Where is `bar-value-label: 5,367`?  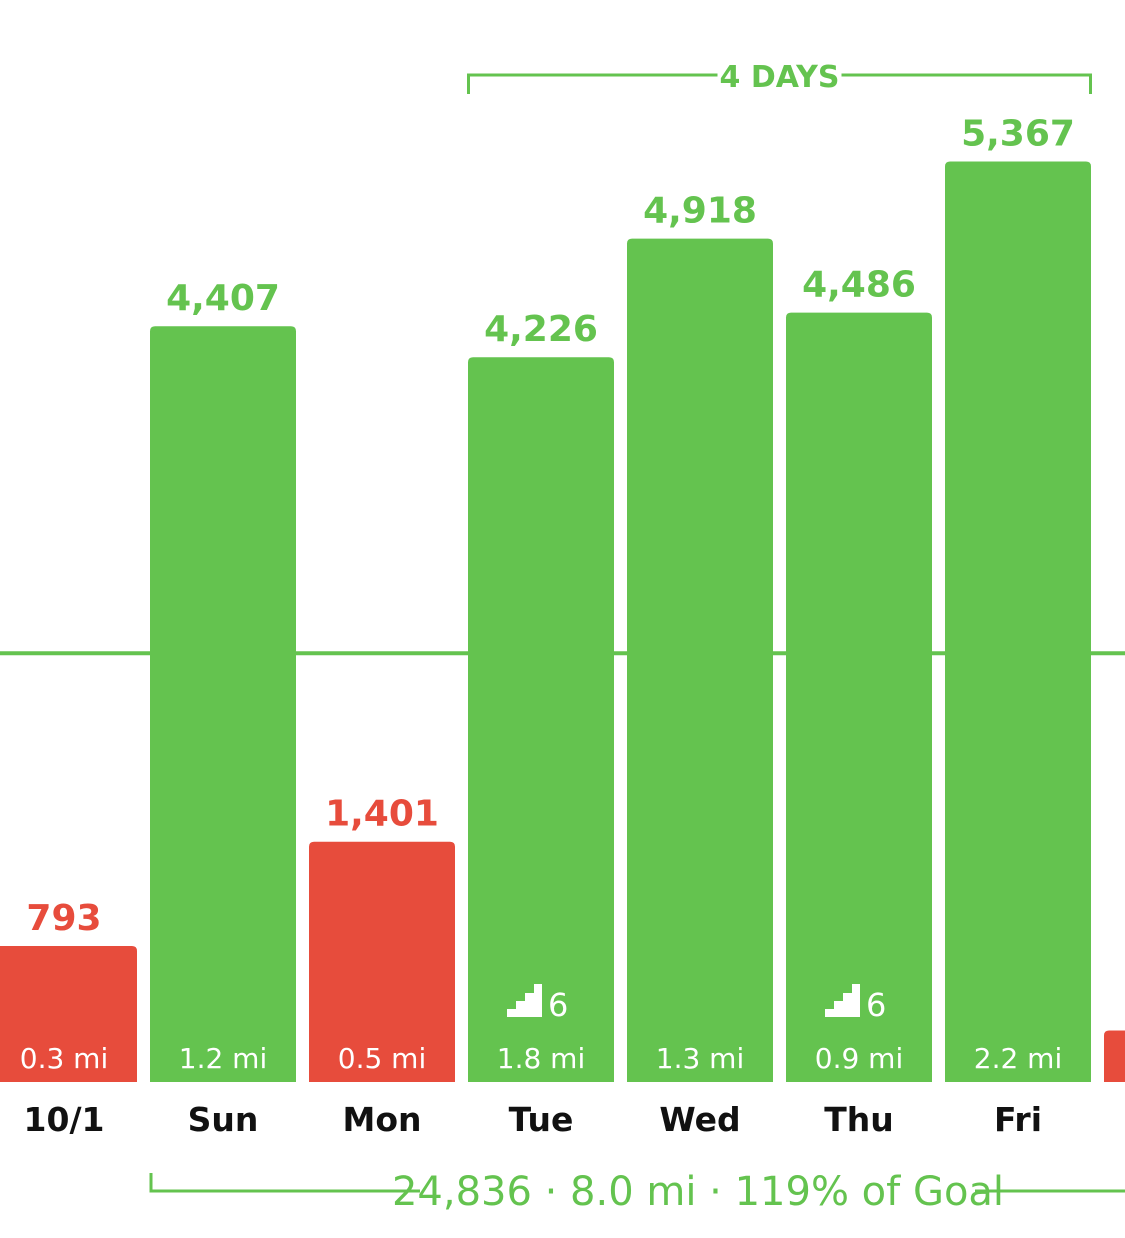 bar-value-label: 5,367 is located at coordinates (1018, 134).